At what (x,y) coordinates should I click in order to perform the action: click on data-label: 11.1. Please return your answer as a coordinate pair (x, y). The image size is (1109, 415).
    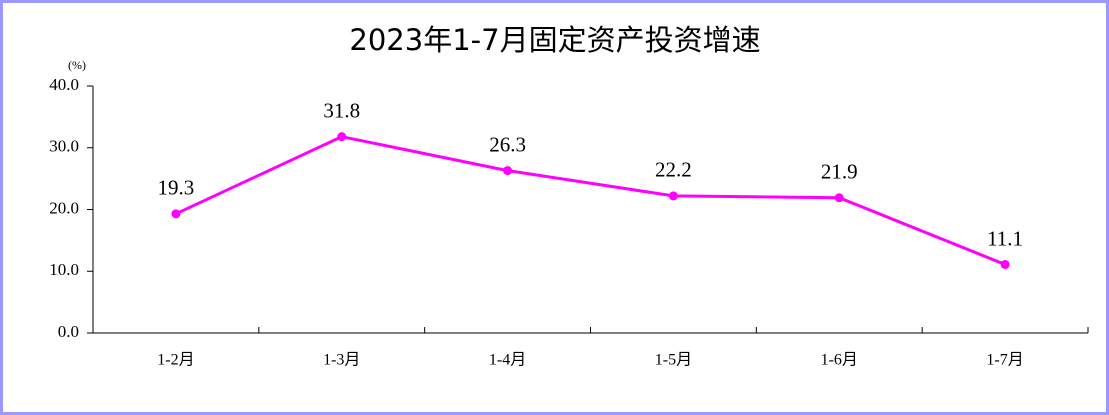
    Looking at the image, I should click on (1005, 238).